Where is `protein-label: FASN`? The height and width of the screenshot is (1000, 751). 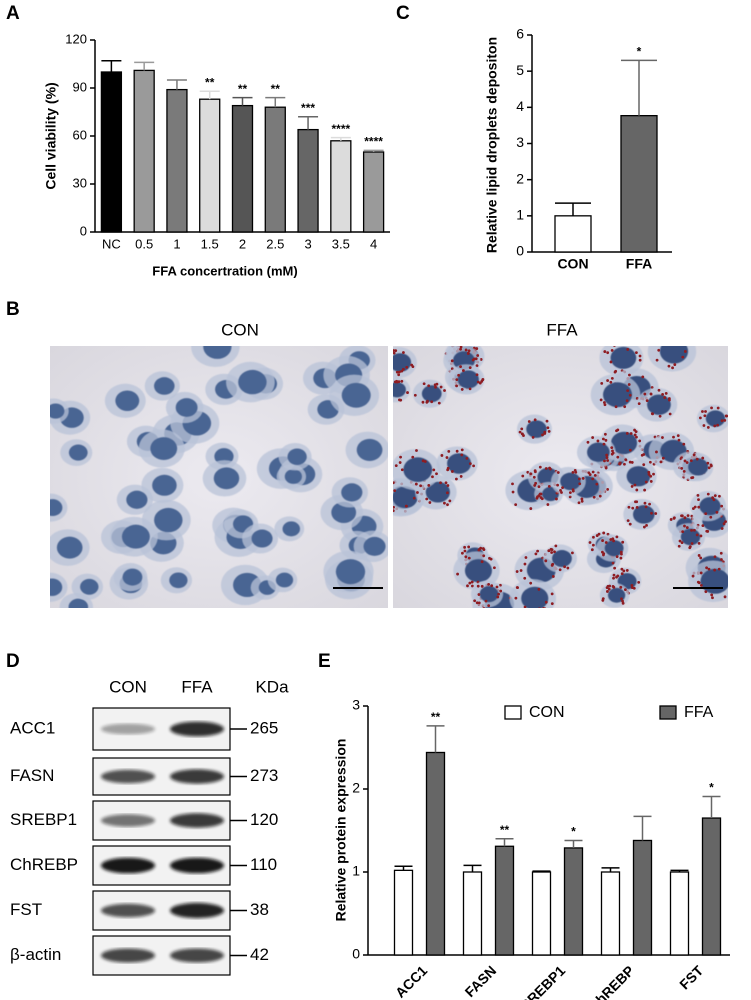 protein-label: FASN is located at coordinates (32, 775).